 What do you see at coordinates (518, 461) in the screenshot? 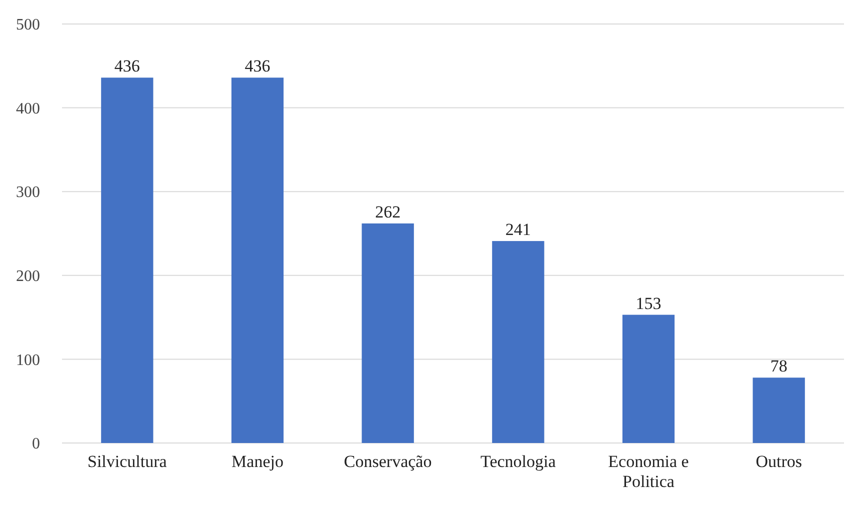
I see `x-tick-label: Tecnologia` at bounding box center [518, 461].